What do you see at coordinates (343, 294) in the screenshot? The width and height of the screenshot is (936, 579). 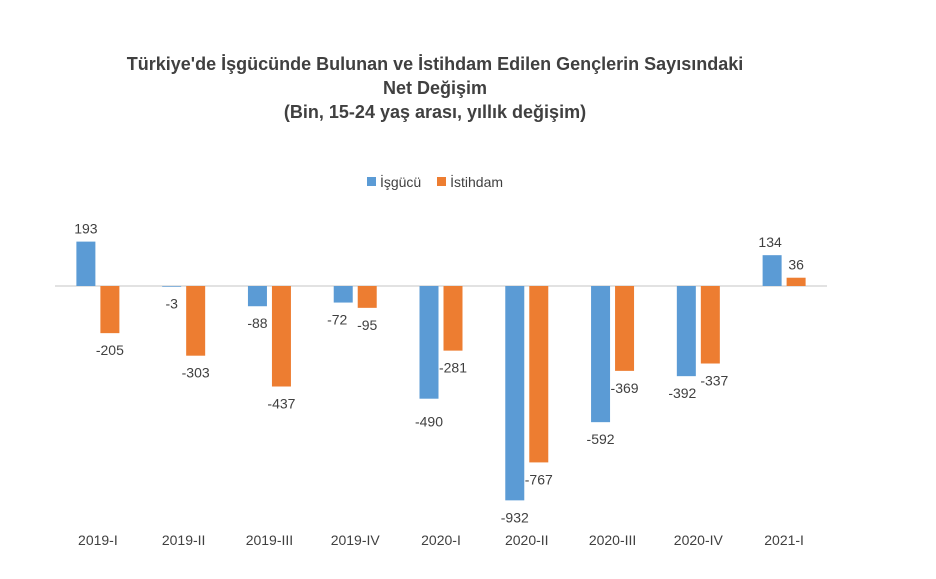 I see `bar-isgucu-2019-IV` at bounding box center [343, 294].